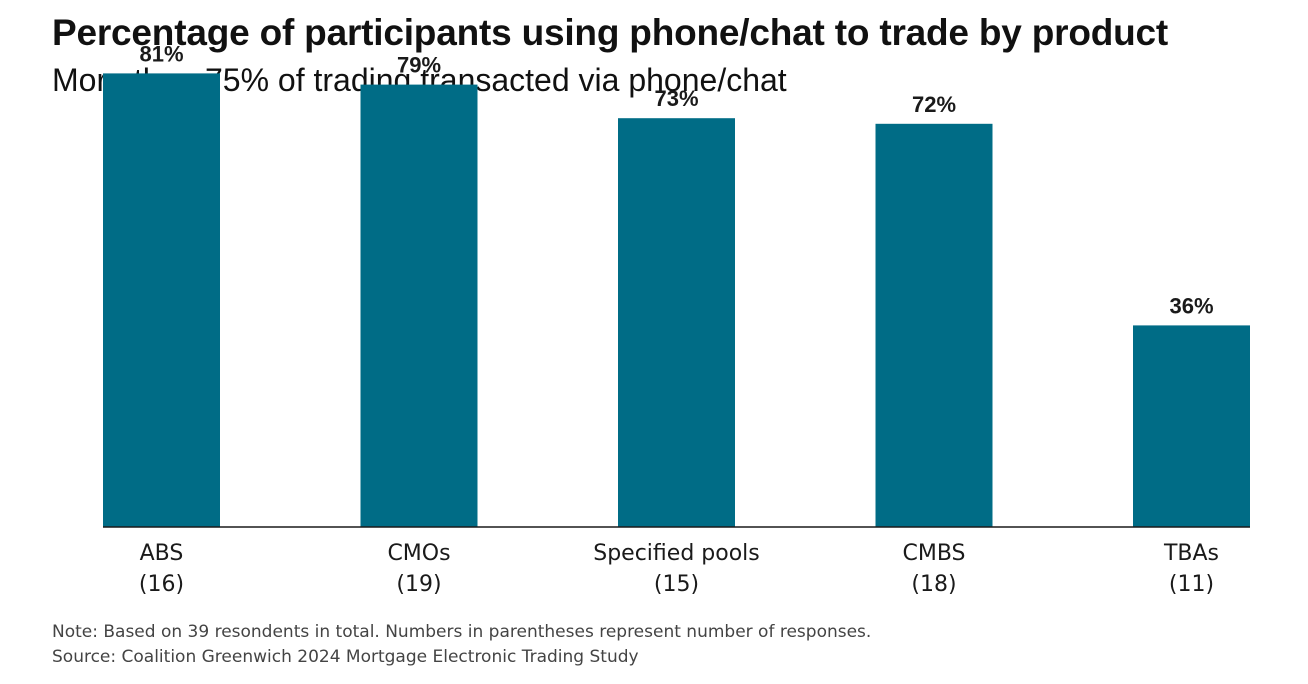  I want to click on category-label-specified-pools: Specified pools, so click(676, 553).